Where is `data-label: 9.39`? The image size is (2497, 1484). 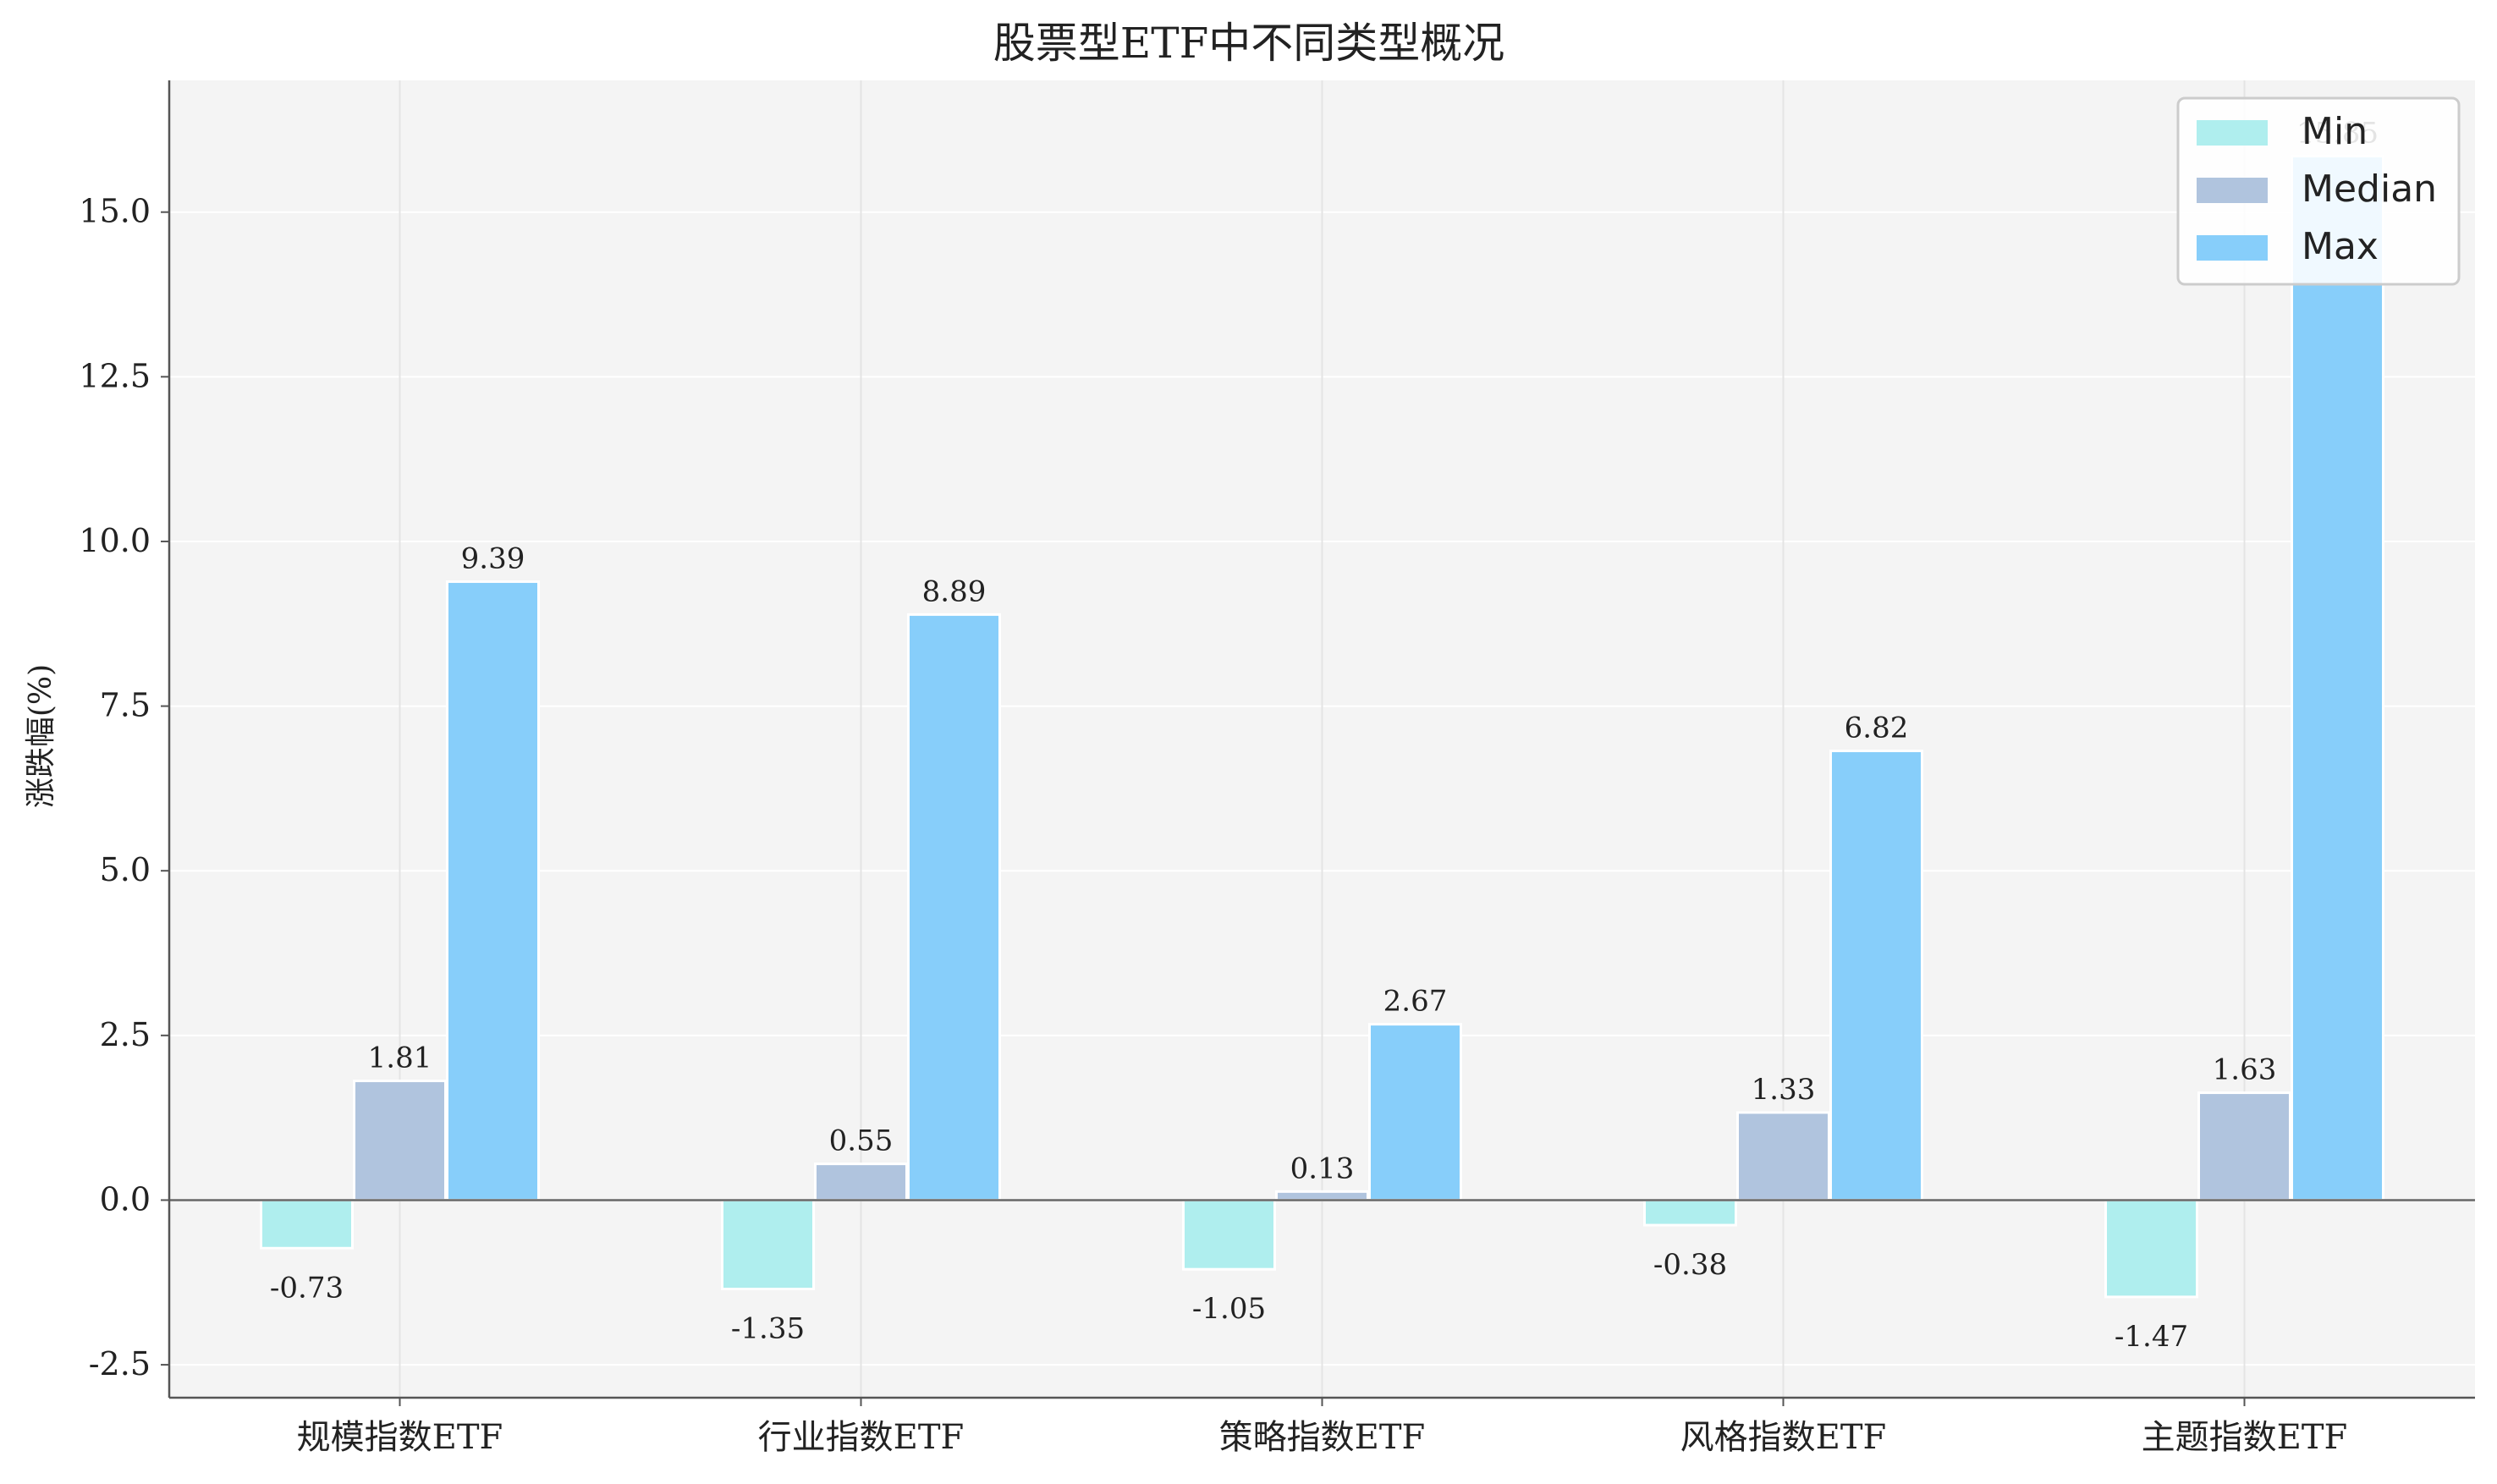 data-label: 9.39 is located at coordinates (493, 558).